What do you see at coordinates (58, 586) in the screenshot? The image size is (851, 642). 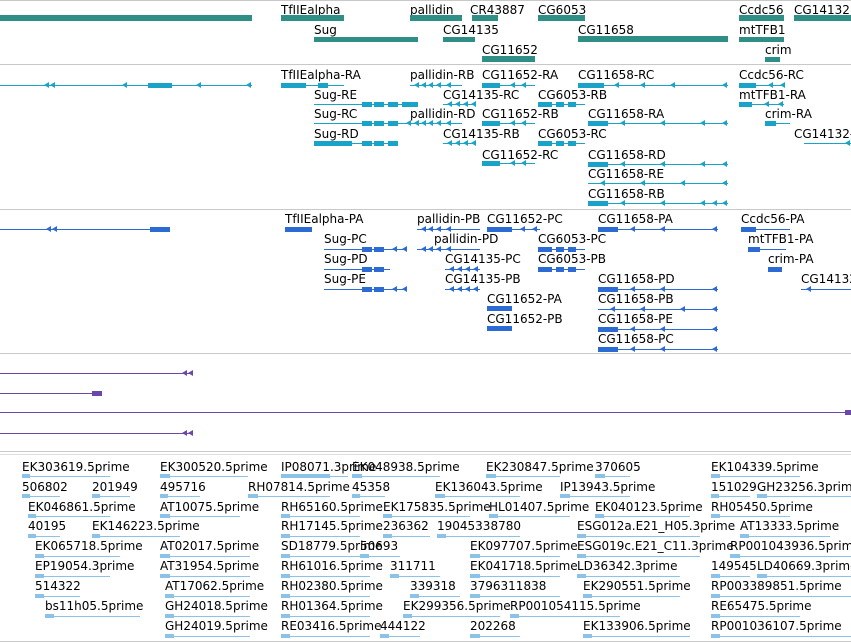 I see `feature-label: 514322` at bounding box center [58, 586].